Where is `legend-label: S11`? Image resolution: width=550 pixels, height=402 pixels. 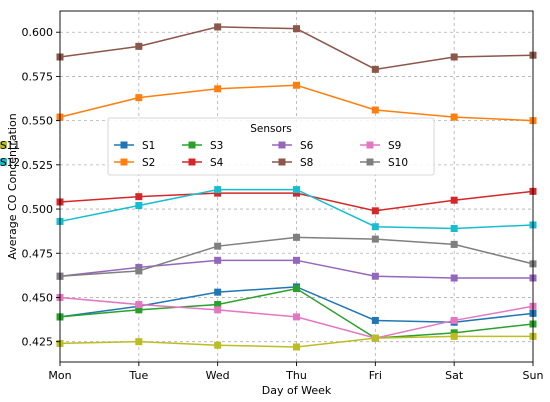 legend-label: S11 is located at coordinates (10, 146).